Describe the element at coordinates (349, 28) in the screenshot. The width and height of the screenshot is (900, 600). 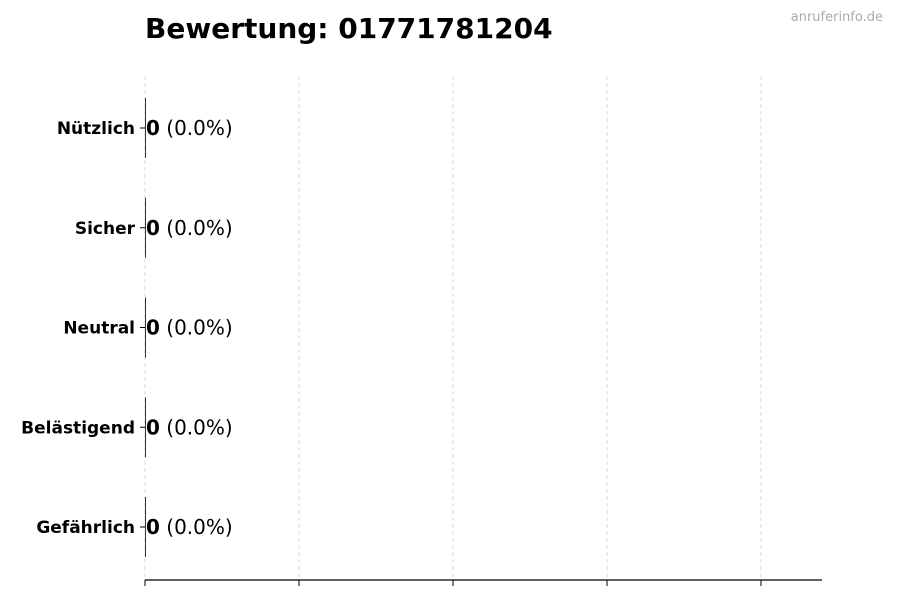
I see `chart-title: Bewertung: 01771781204` at that location.